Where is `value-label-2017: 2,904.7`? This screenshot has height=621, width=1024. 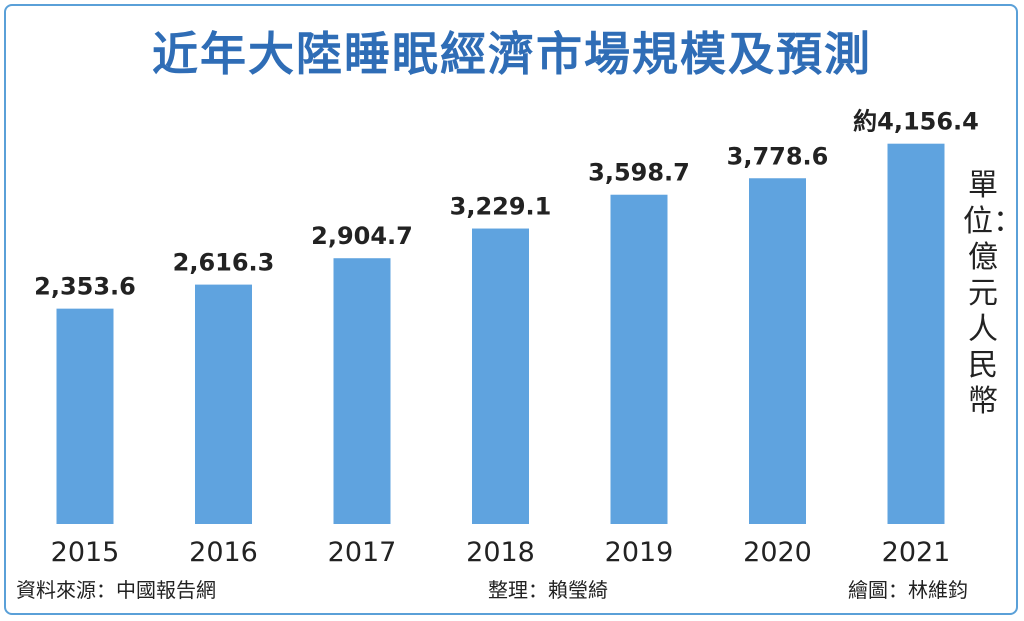
value-label-2017: 2,904.7 is located at coordinates (362, 236).